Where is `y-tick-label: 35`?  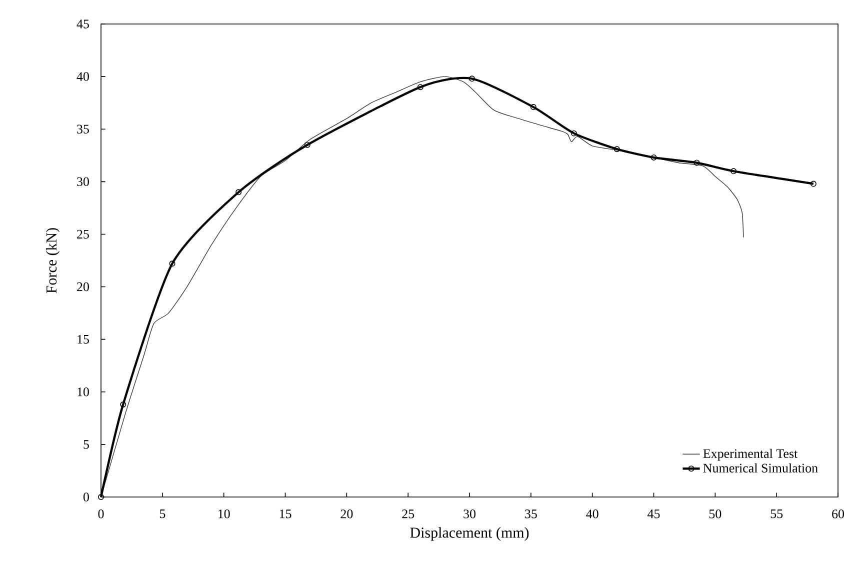 y-tick-label: 35 is located at coordinates (83, 129).